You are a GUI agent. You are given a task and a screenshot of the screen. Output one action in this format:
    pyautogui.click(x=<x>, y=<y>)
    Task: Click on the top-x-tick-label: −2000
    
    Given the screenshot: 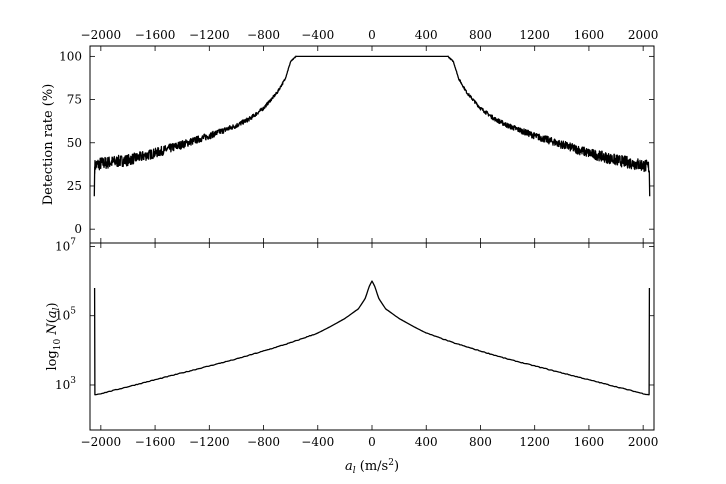 What is the action you would take?
    pyautogui.click(x=101, y=35)
    